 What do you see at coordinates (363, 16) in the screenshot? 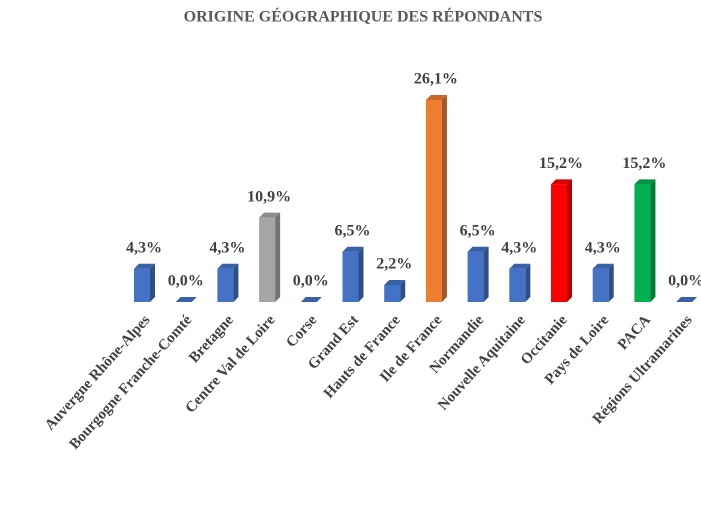
I see `chart-title: ORIGINE GÉOGRAPHIQUE DES RÉPONDANTS` at bounding box center [363, 16].